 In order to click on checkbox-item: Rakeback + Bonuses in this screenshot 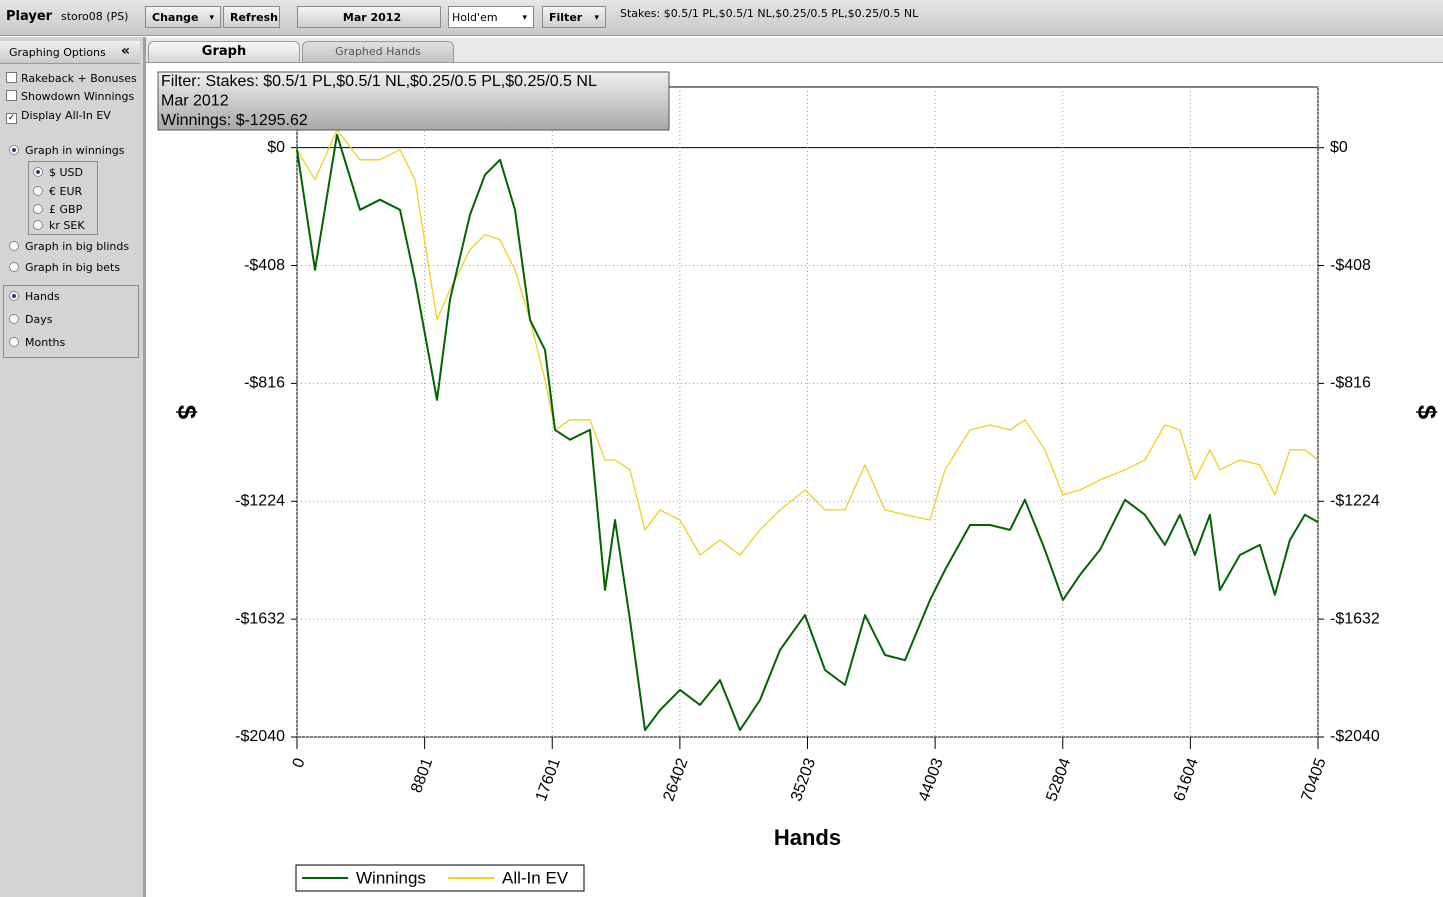, I will do `click(71, 79)`.